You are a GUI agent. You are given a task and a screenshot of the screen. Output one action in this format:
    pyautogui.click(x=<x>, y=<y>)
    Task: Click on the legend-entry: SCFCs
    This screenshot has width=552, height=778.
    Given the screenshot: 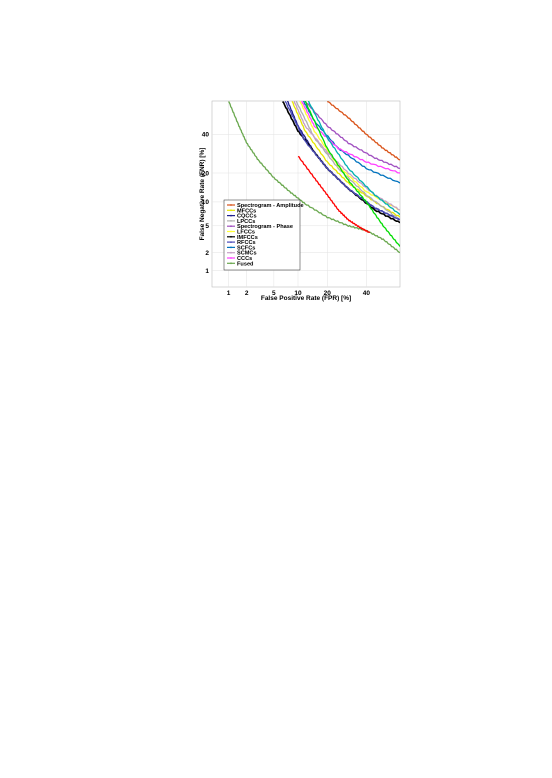 What is the action you would take?
    pyautogui.click(x=246, y=248)
    